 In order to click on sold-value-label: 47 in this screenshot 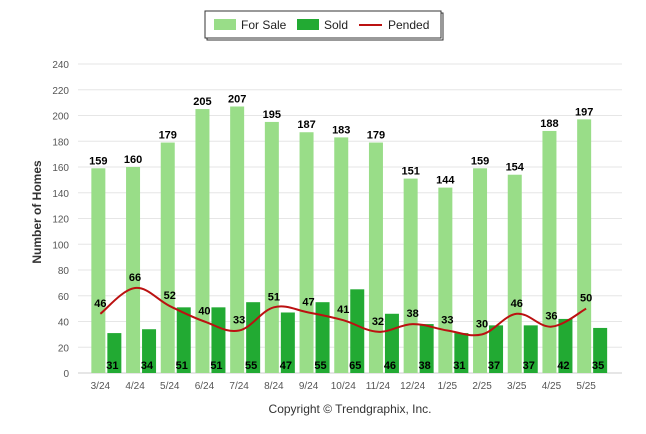, I will do `click(286, 366)`.